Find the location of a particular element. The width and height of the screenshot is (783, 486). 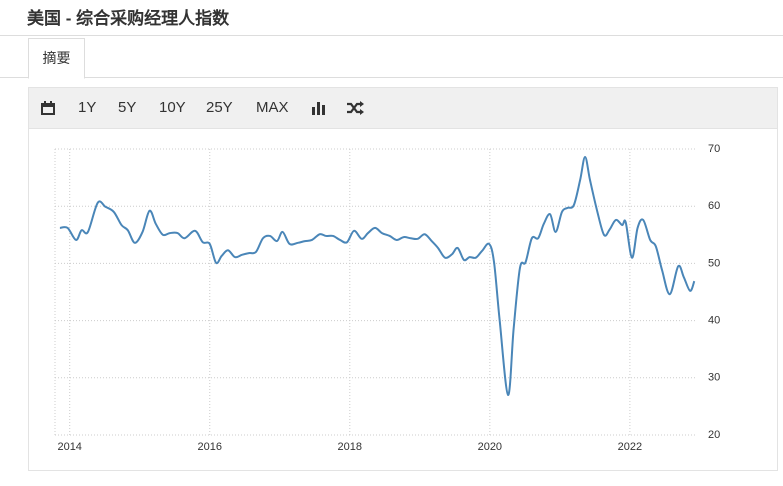

y-tick-label: 50 is located at coordinates (714, 263).